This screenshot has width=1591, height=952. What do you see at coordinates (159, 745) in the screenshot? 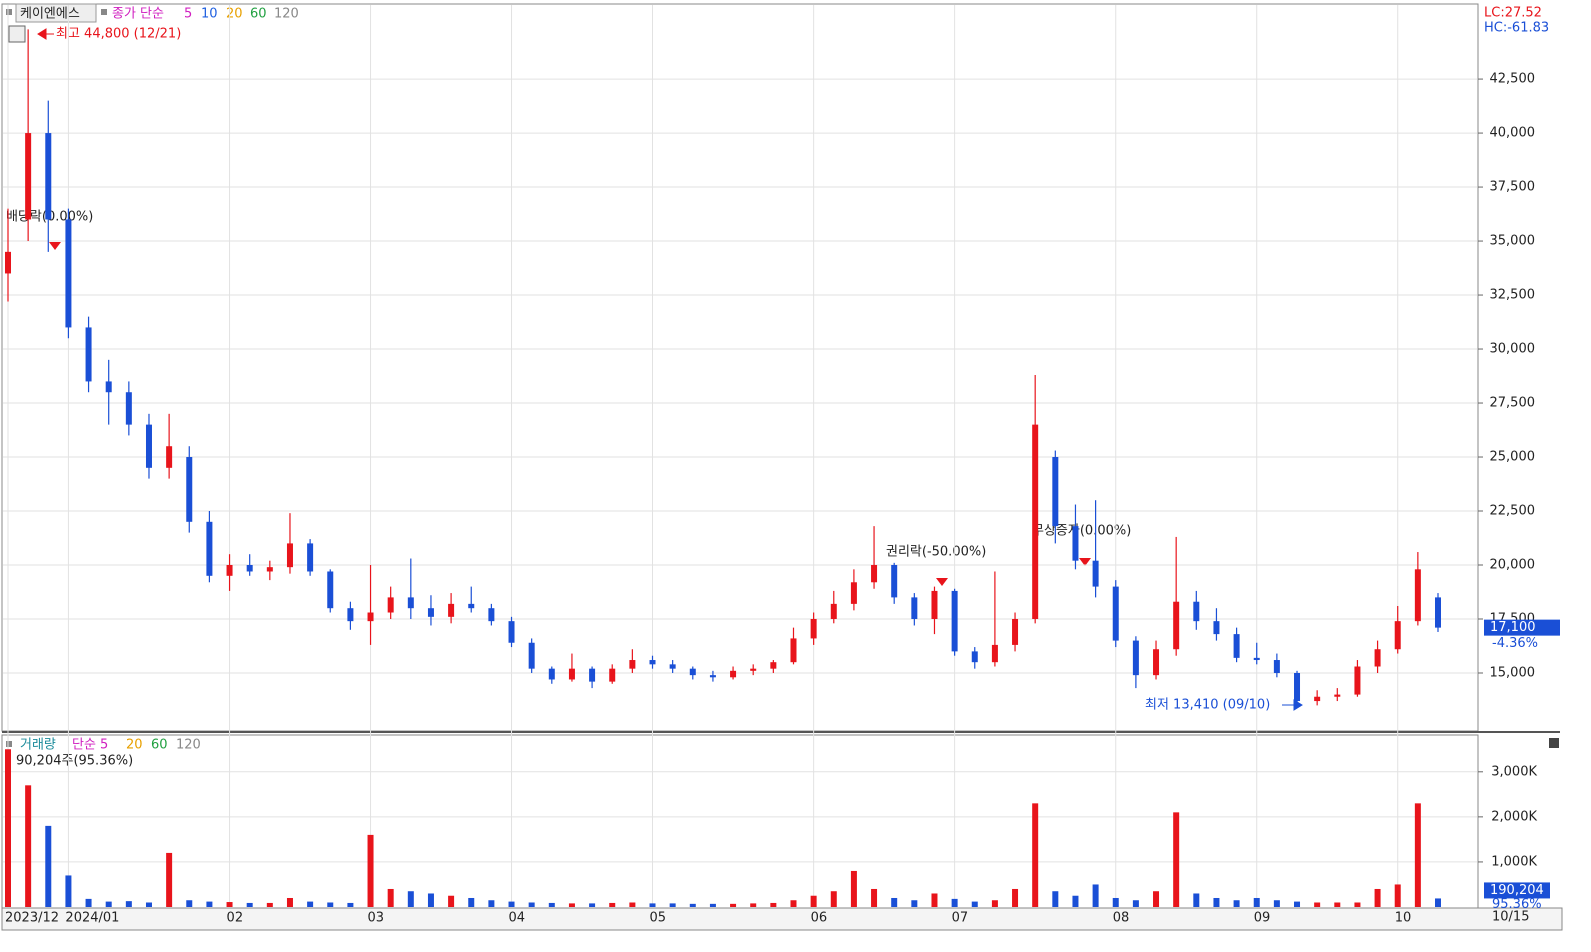
I see `ma-period: 60` at bounding box center [159, 745].